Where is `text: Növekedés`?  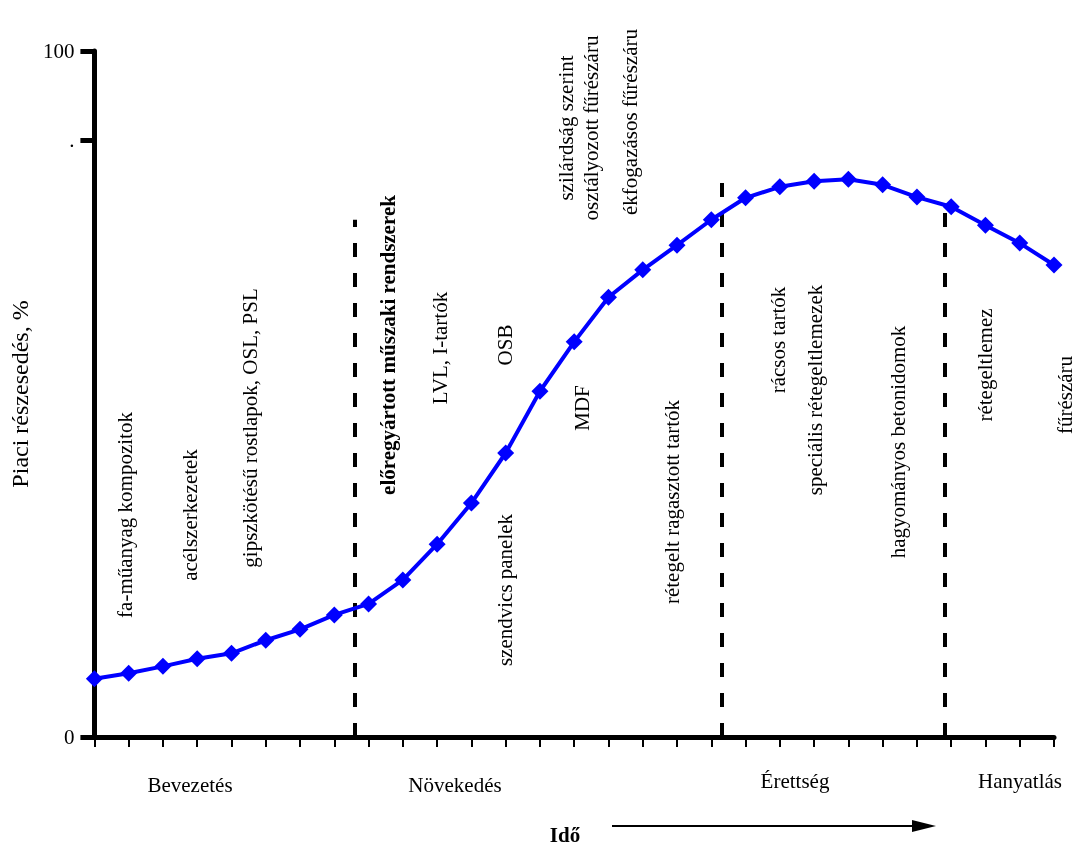
text: Növekedés is located at coordinates (455, 785).